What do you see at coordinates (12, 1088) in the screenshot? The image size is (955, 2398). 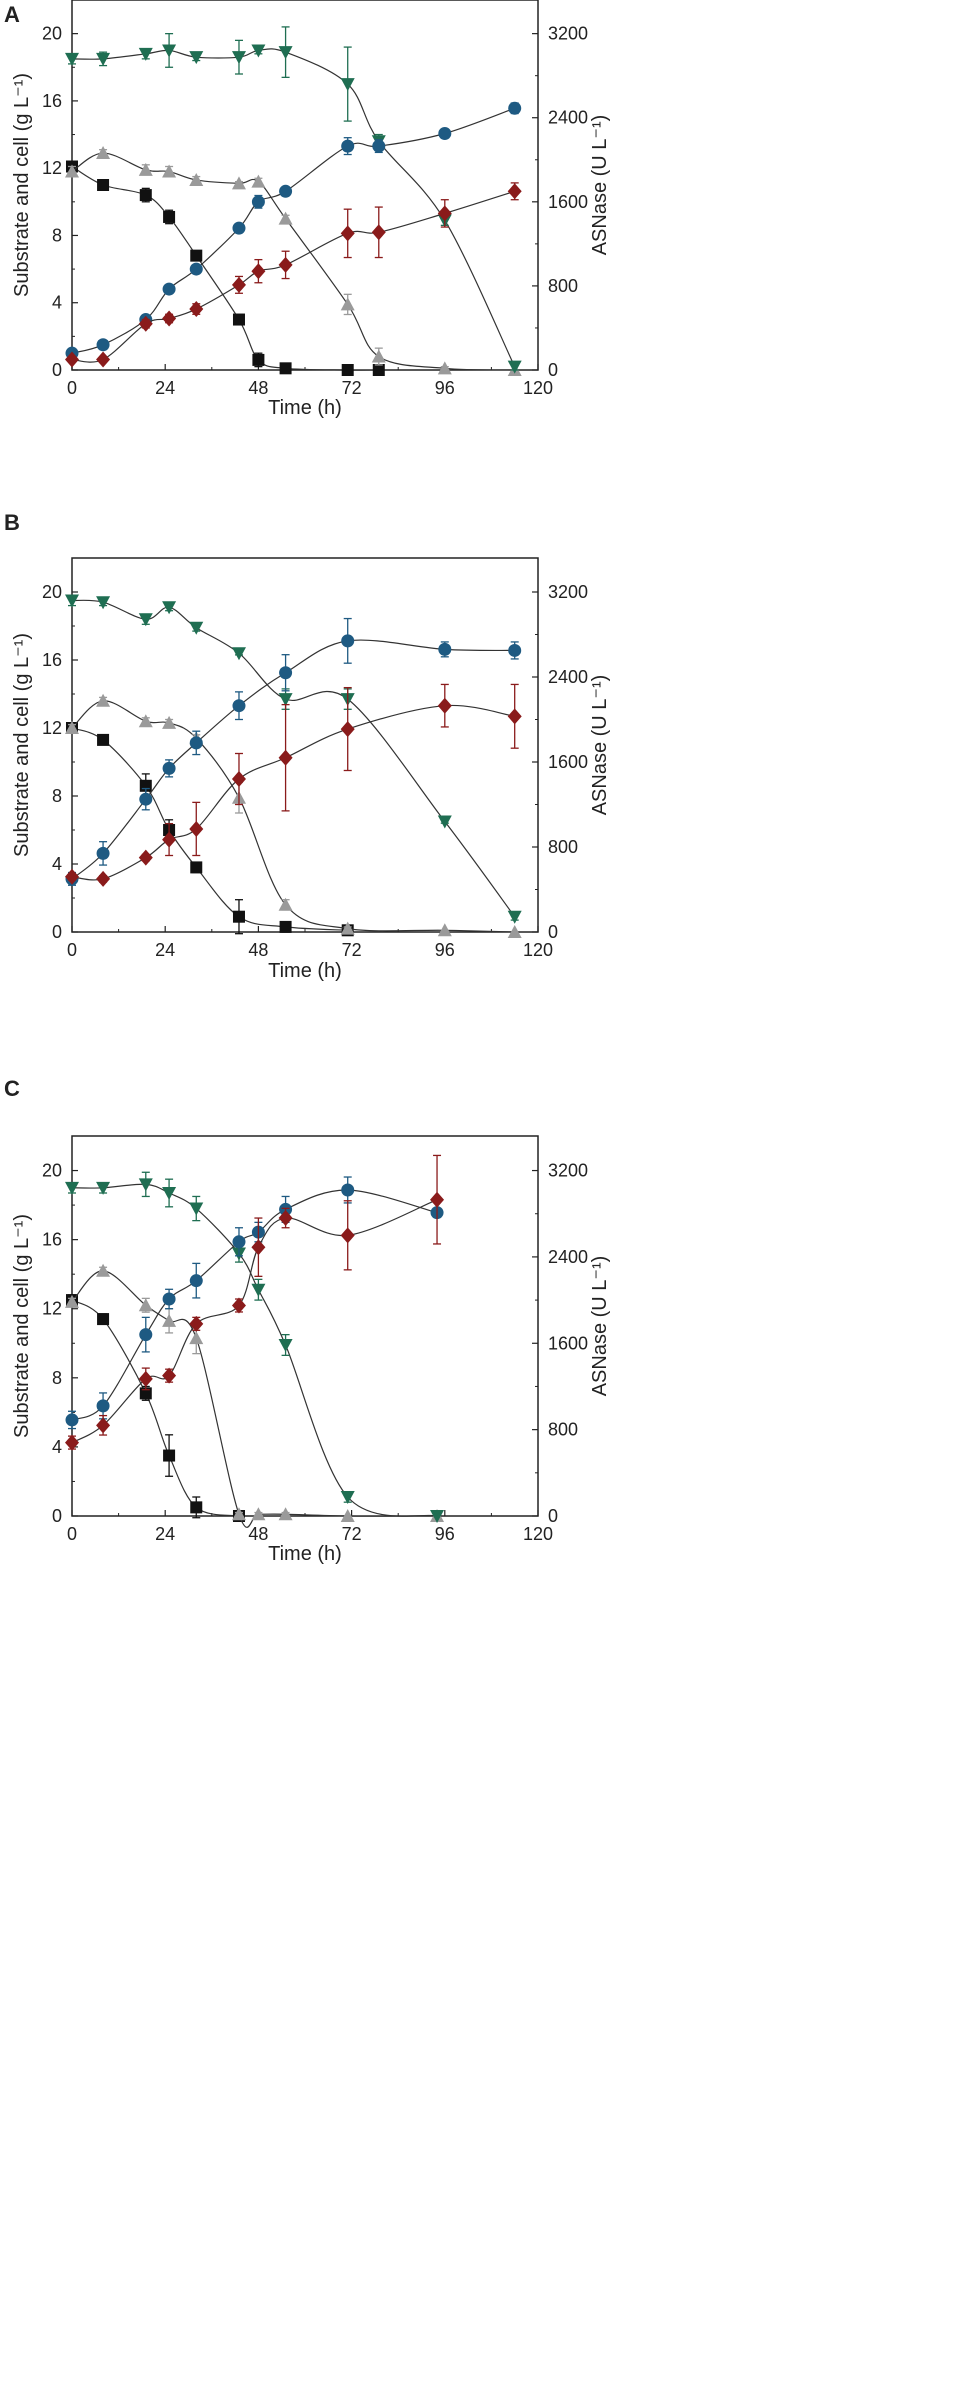 I see `panel-label: C` at bounding box center [12, 1088].